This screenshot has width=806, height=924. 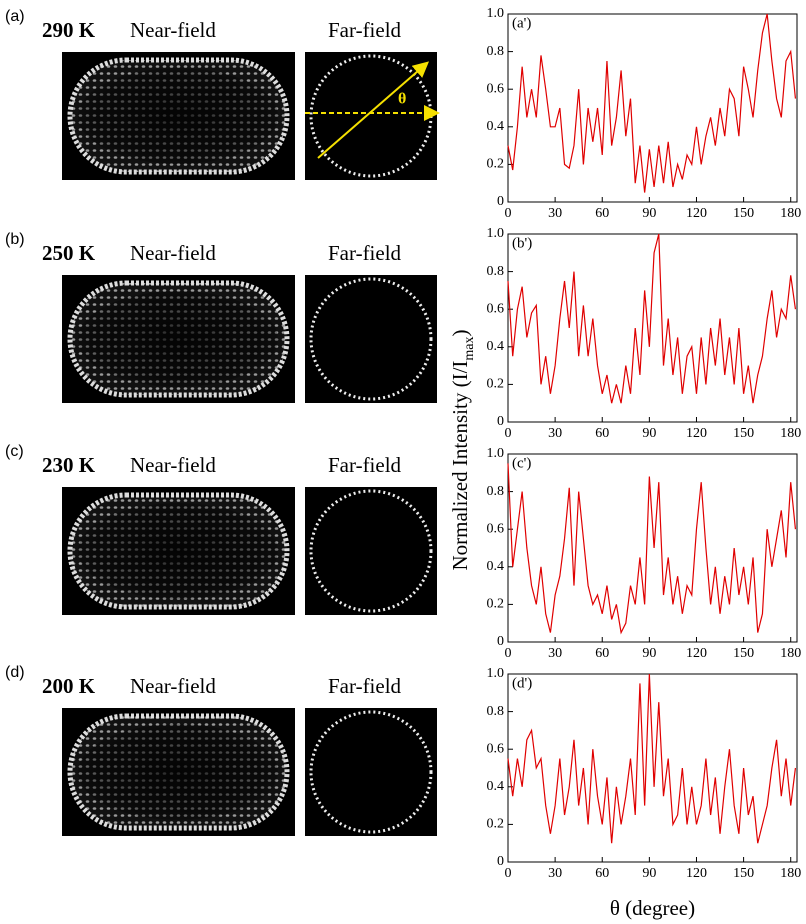 I want to click on y-axis-label-close: ), so click(x=460, y=332).